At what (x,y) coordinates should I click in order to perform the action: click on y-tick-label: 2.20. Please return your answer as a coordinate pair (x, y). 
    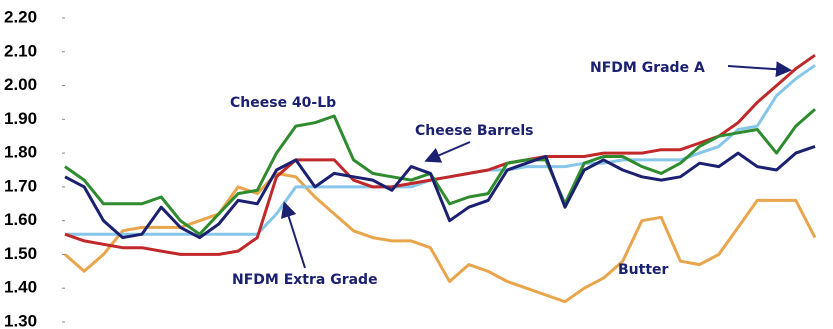
    Looking at the image, I should click on (20, 16).